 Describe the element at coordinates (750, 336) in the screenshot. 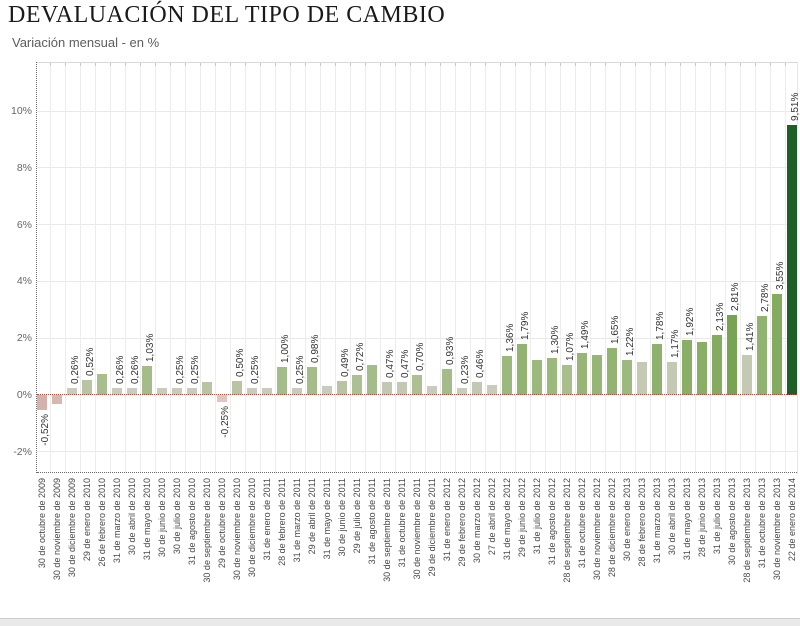

I see `bar-value-label: 1,41%` at that location.